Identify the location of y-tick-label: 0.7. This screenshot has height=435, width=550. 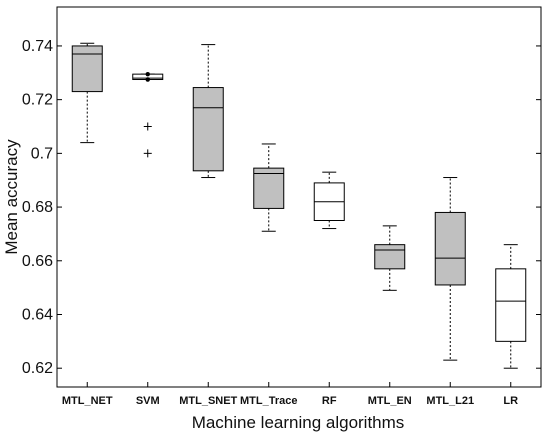
(42, 153).